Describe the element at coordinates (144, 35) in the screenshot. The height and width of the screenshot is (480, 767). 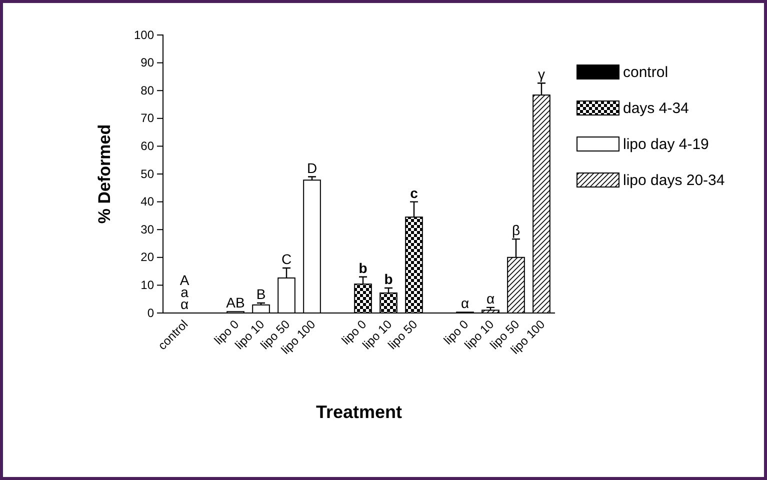
I see `y-tick-label: 100` at that location.